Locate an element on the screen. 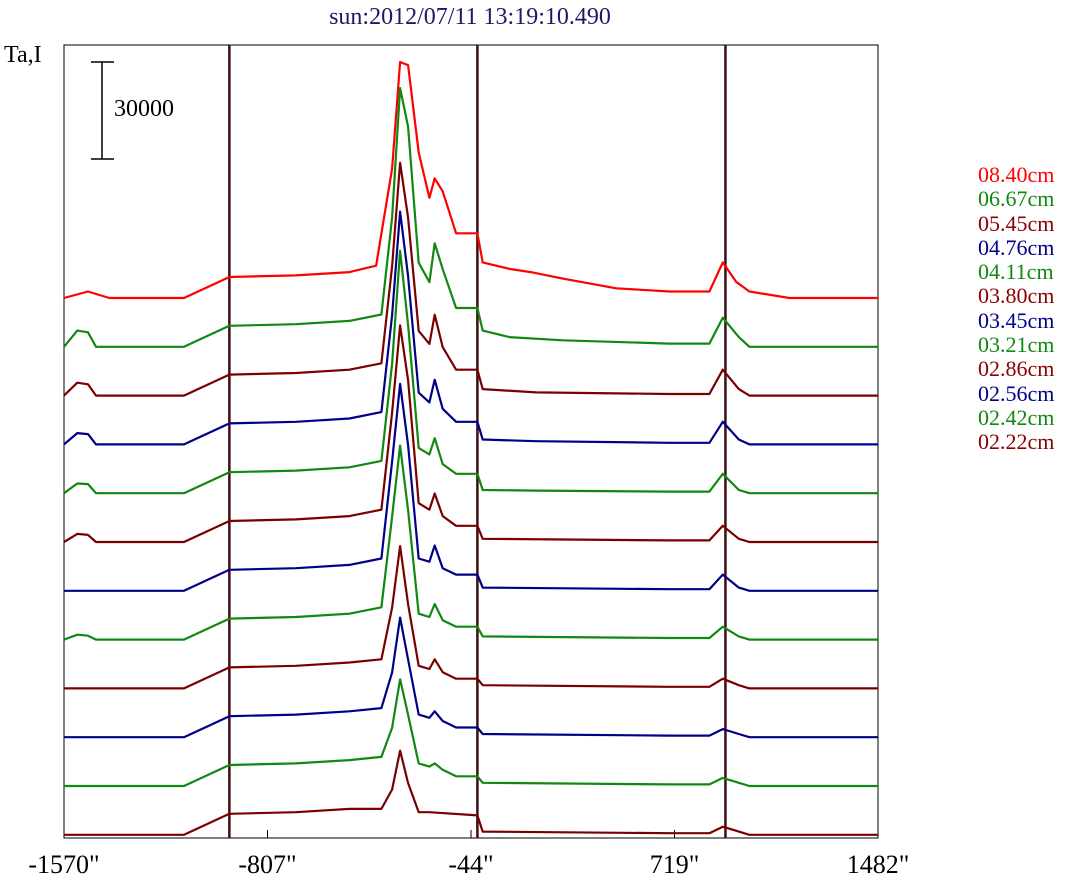 This screenshot has height=885, width=1079. x-tick-label: -44" is located at coordinates (471, 864).